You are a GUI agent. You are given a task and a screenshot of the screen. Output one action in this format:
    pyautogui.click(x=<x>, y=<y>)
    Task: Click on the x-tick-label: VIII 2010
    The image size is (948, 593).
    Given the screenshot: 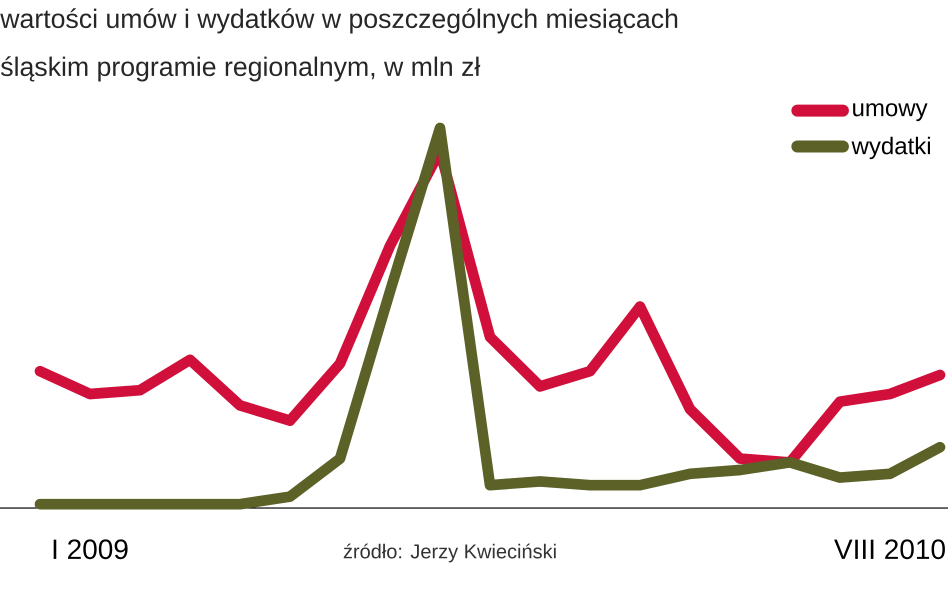 What is the action you would take?
    pyautogui.click(x=889, y=549)
    